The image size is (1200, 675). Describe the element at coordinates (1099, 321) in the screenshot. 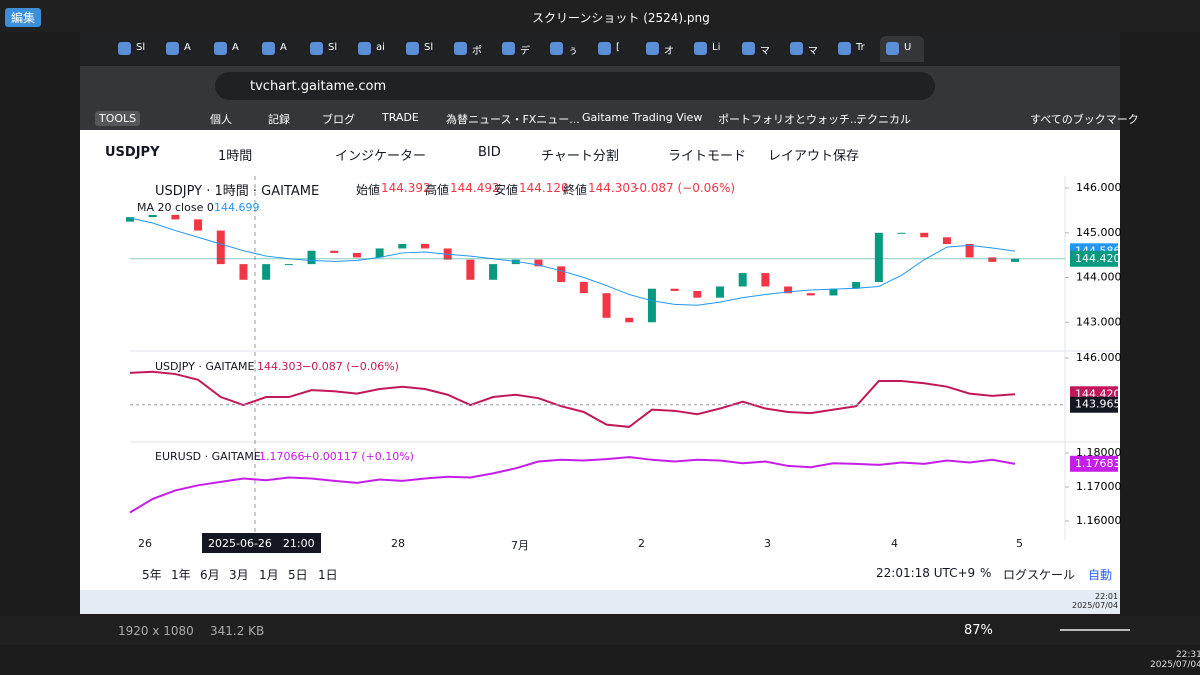

I see `y-tick-label: 143.000` at that location.